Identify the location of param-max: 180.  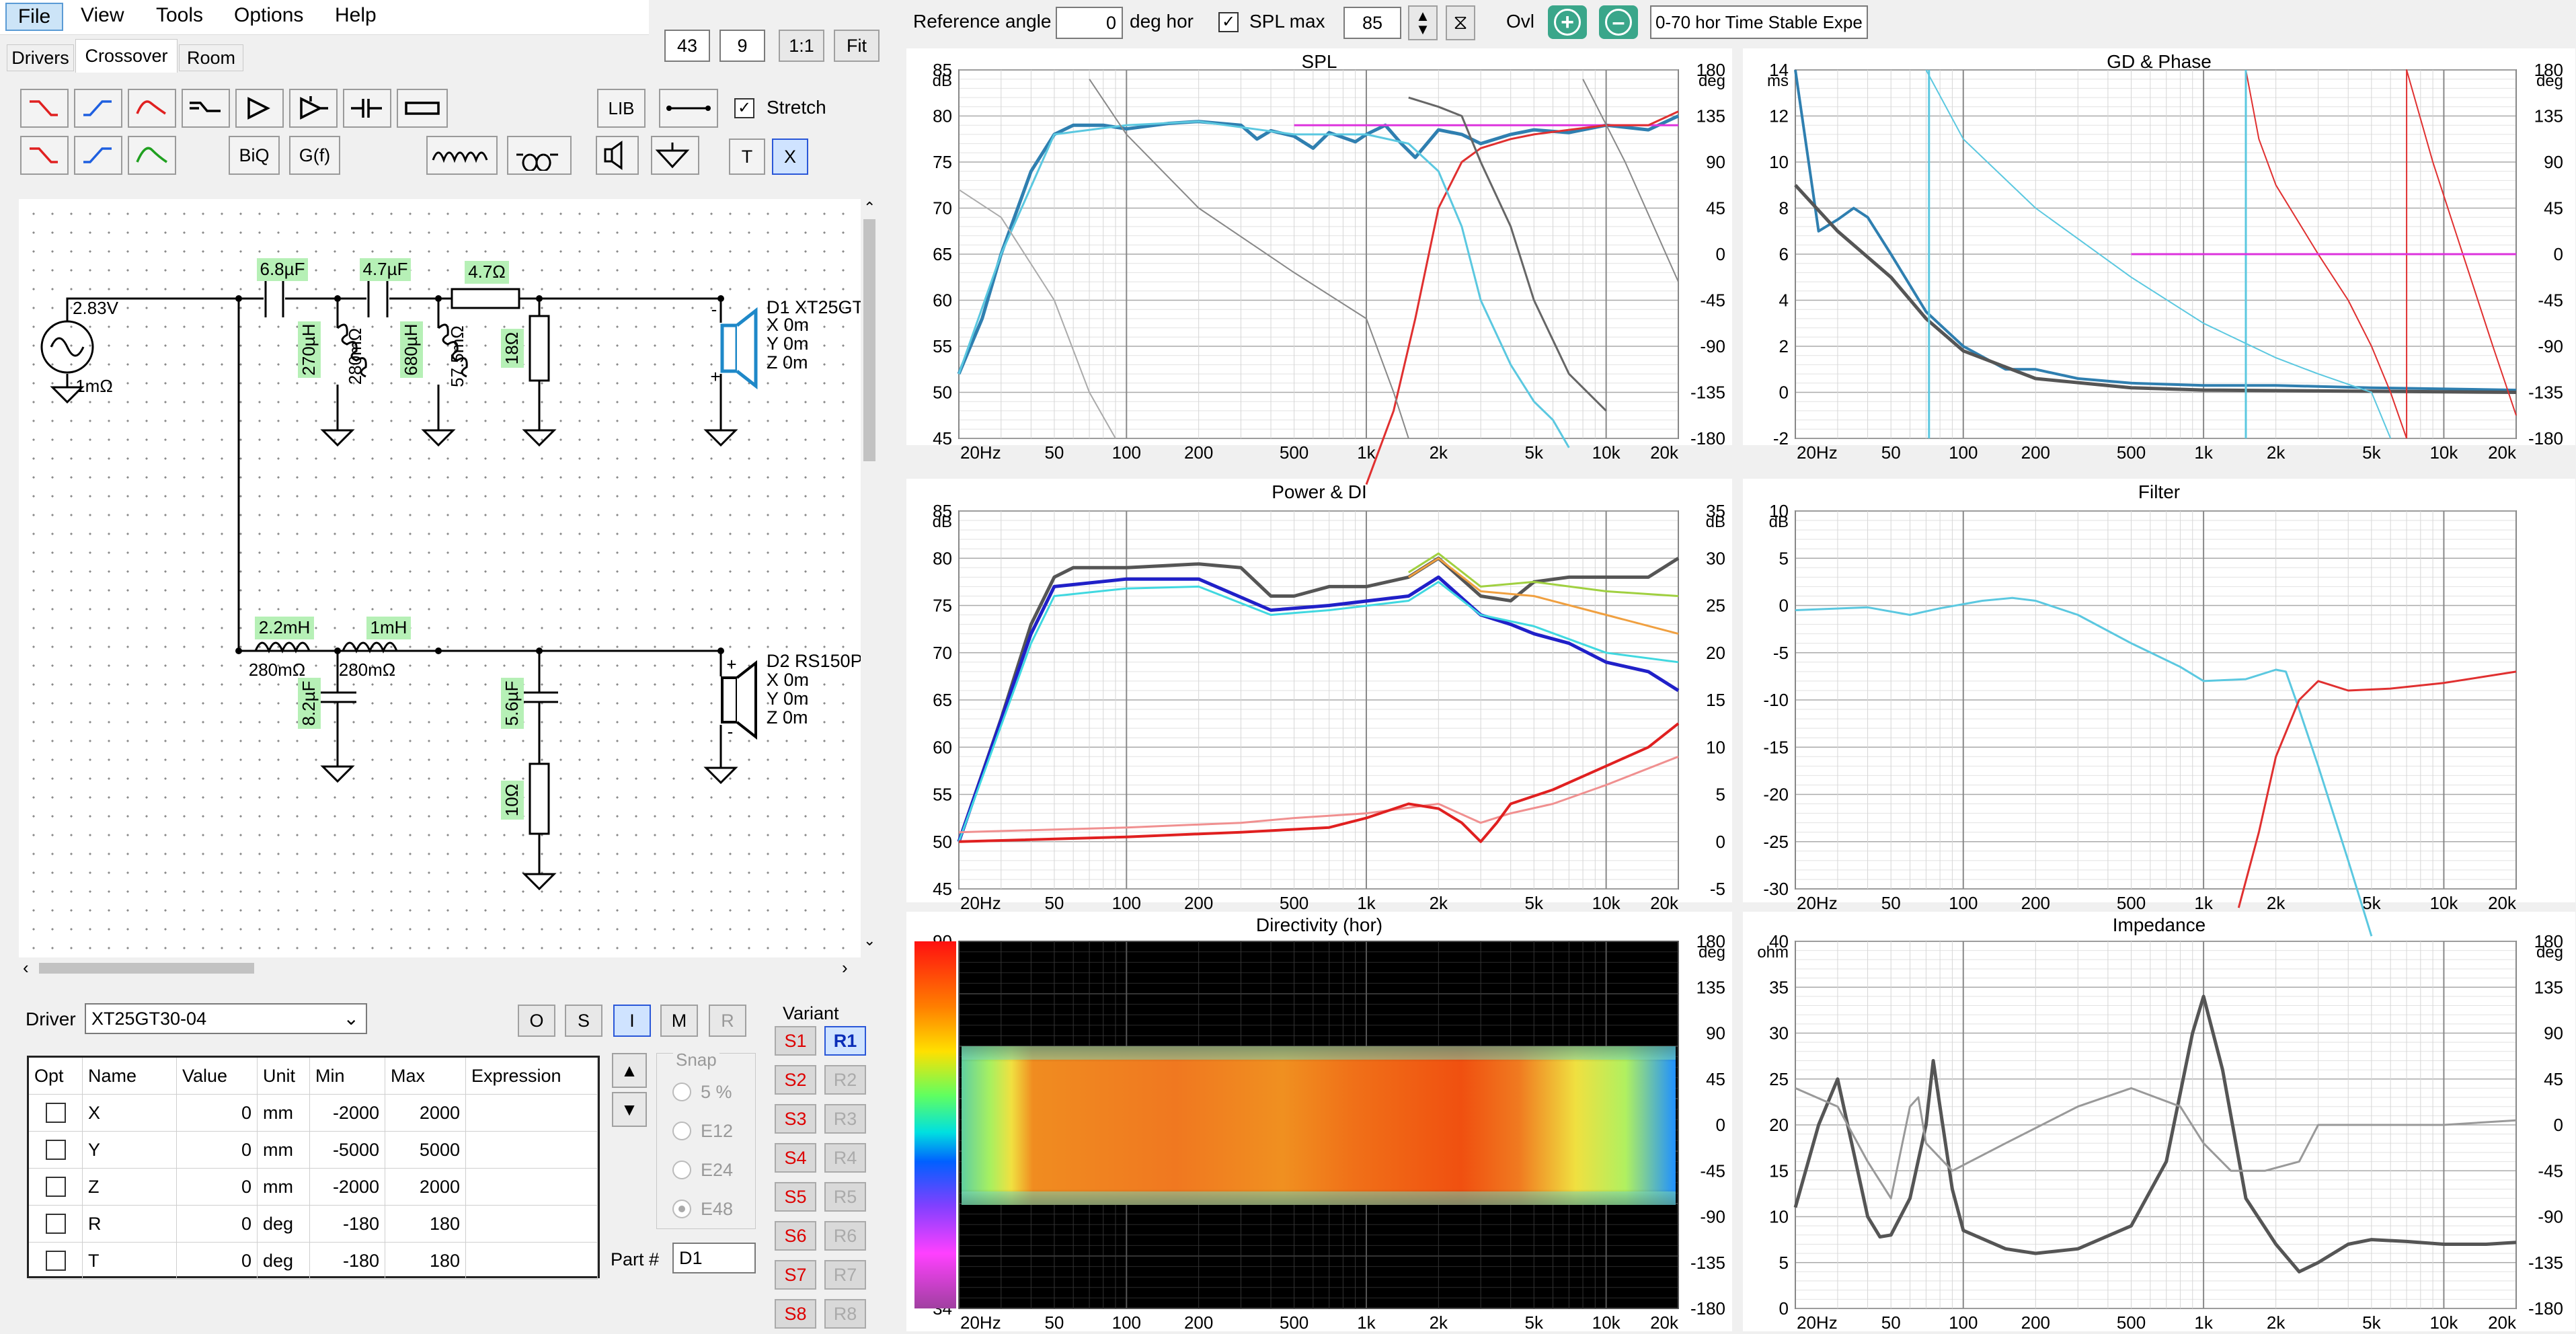
(426, 1224).